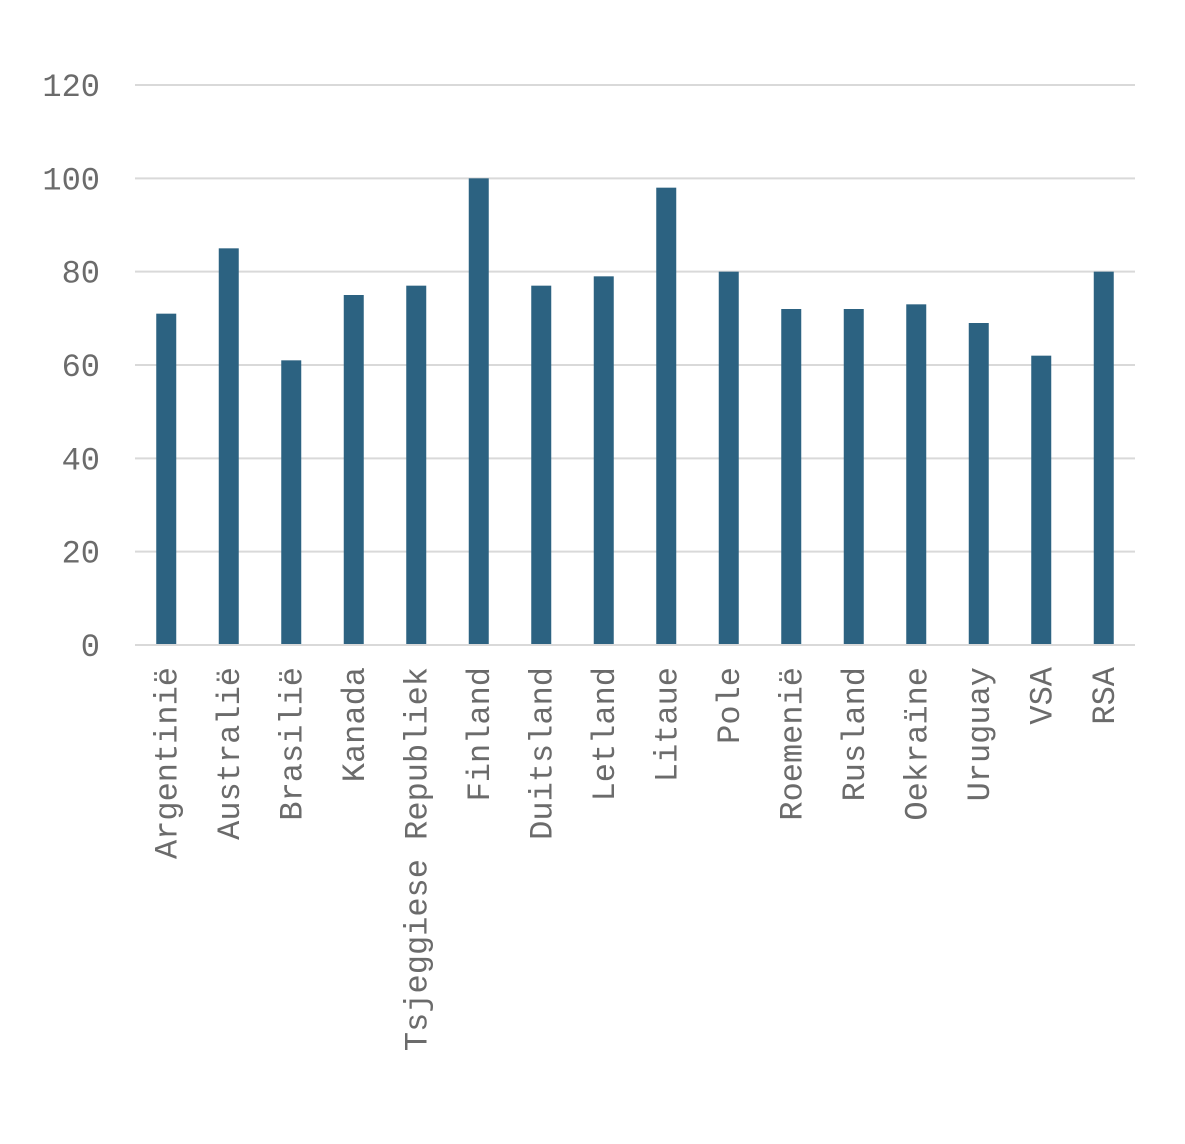  I want to click on y-tick-label: 40, so click(81, 460).